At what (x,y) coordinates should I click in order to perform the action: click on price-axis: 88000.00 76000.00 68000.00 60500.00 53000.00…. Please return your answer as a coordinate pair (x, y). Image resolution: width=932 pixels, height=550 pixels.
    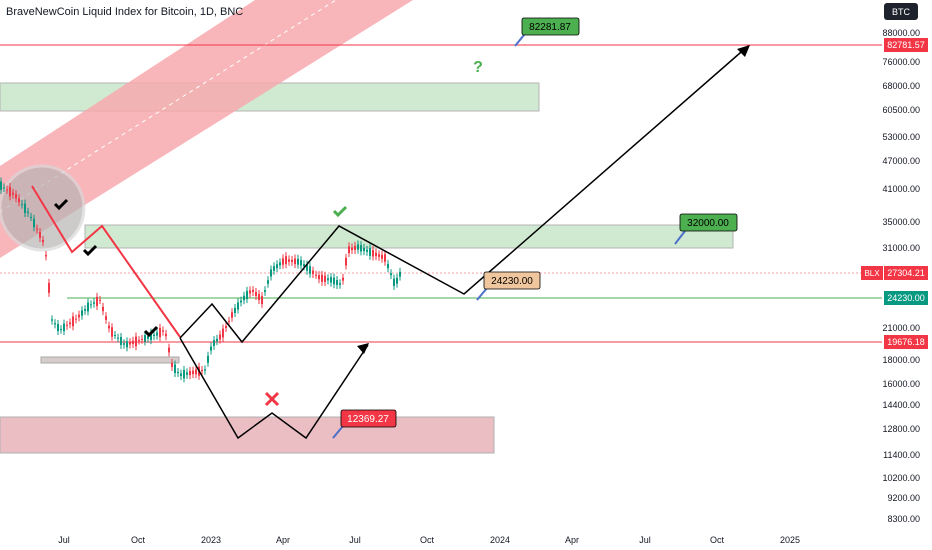
    Looking at the image, I should click on (901, 276).